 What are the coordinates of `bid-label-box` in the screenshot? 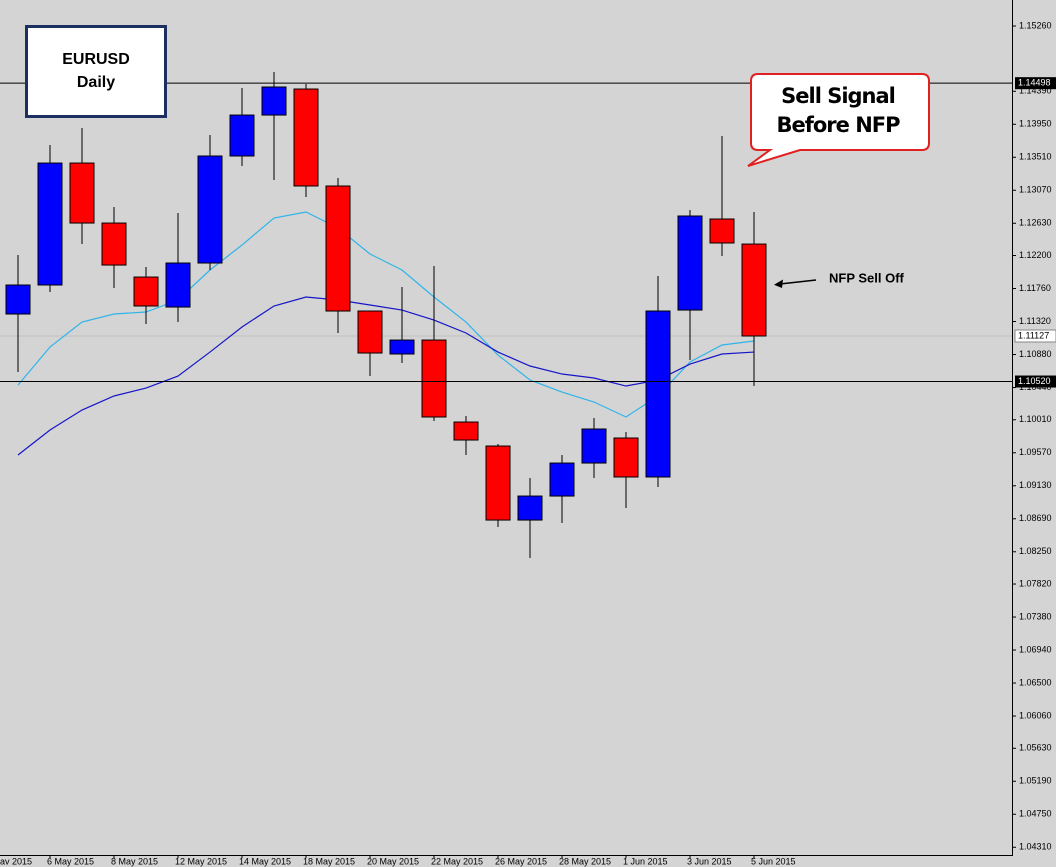 It's located at (1035, 336).